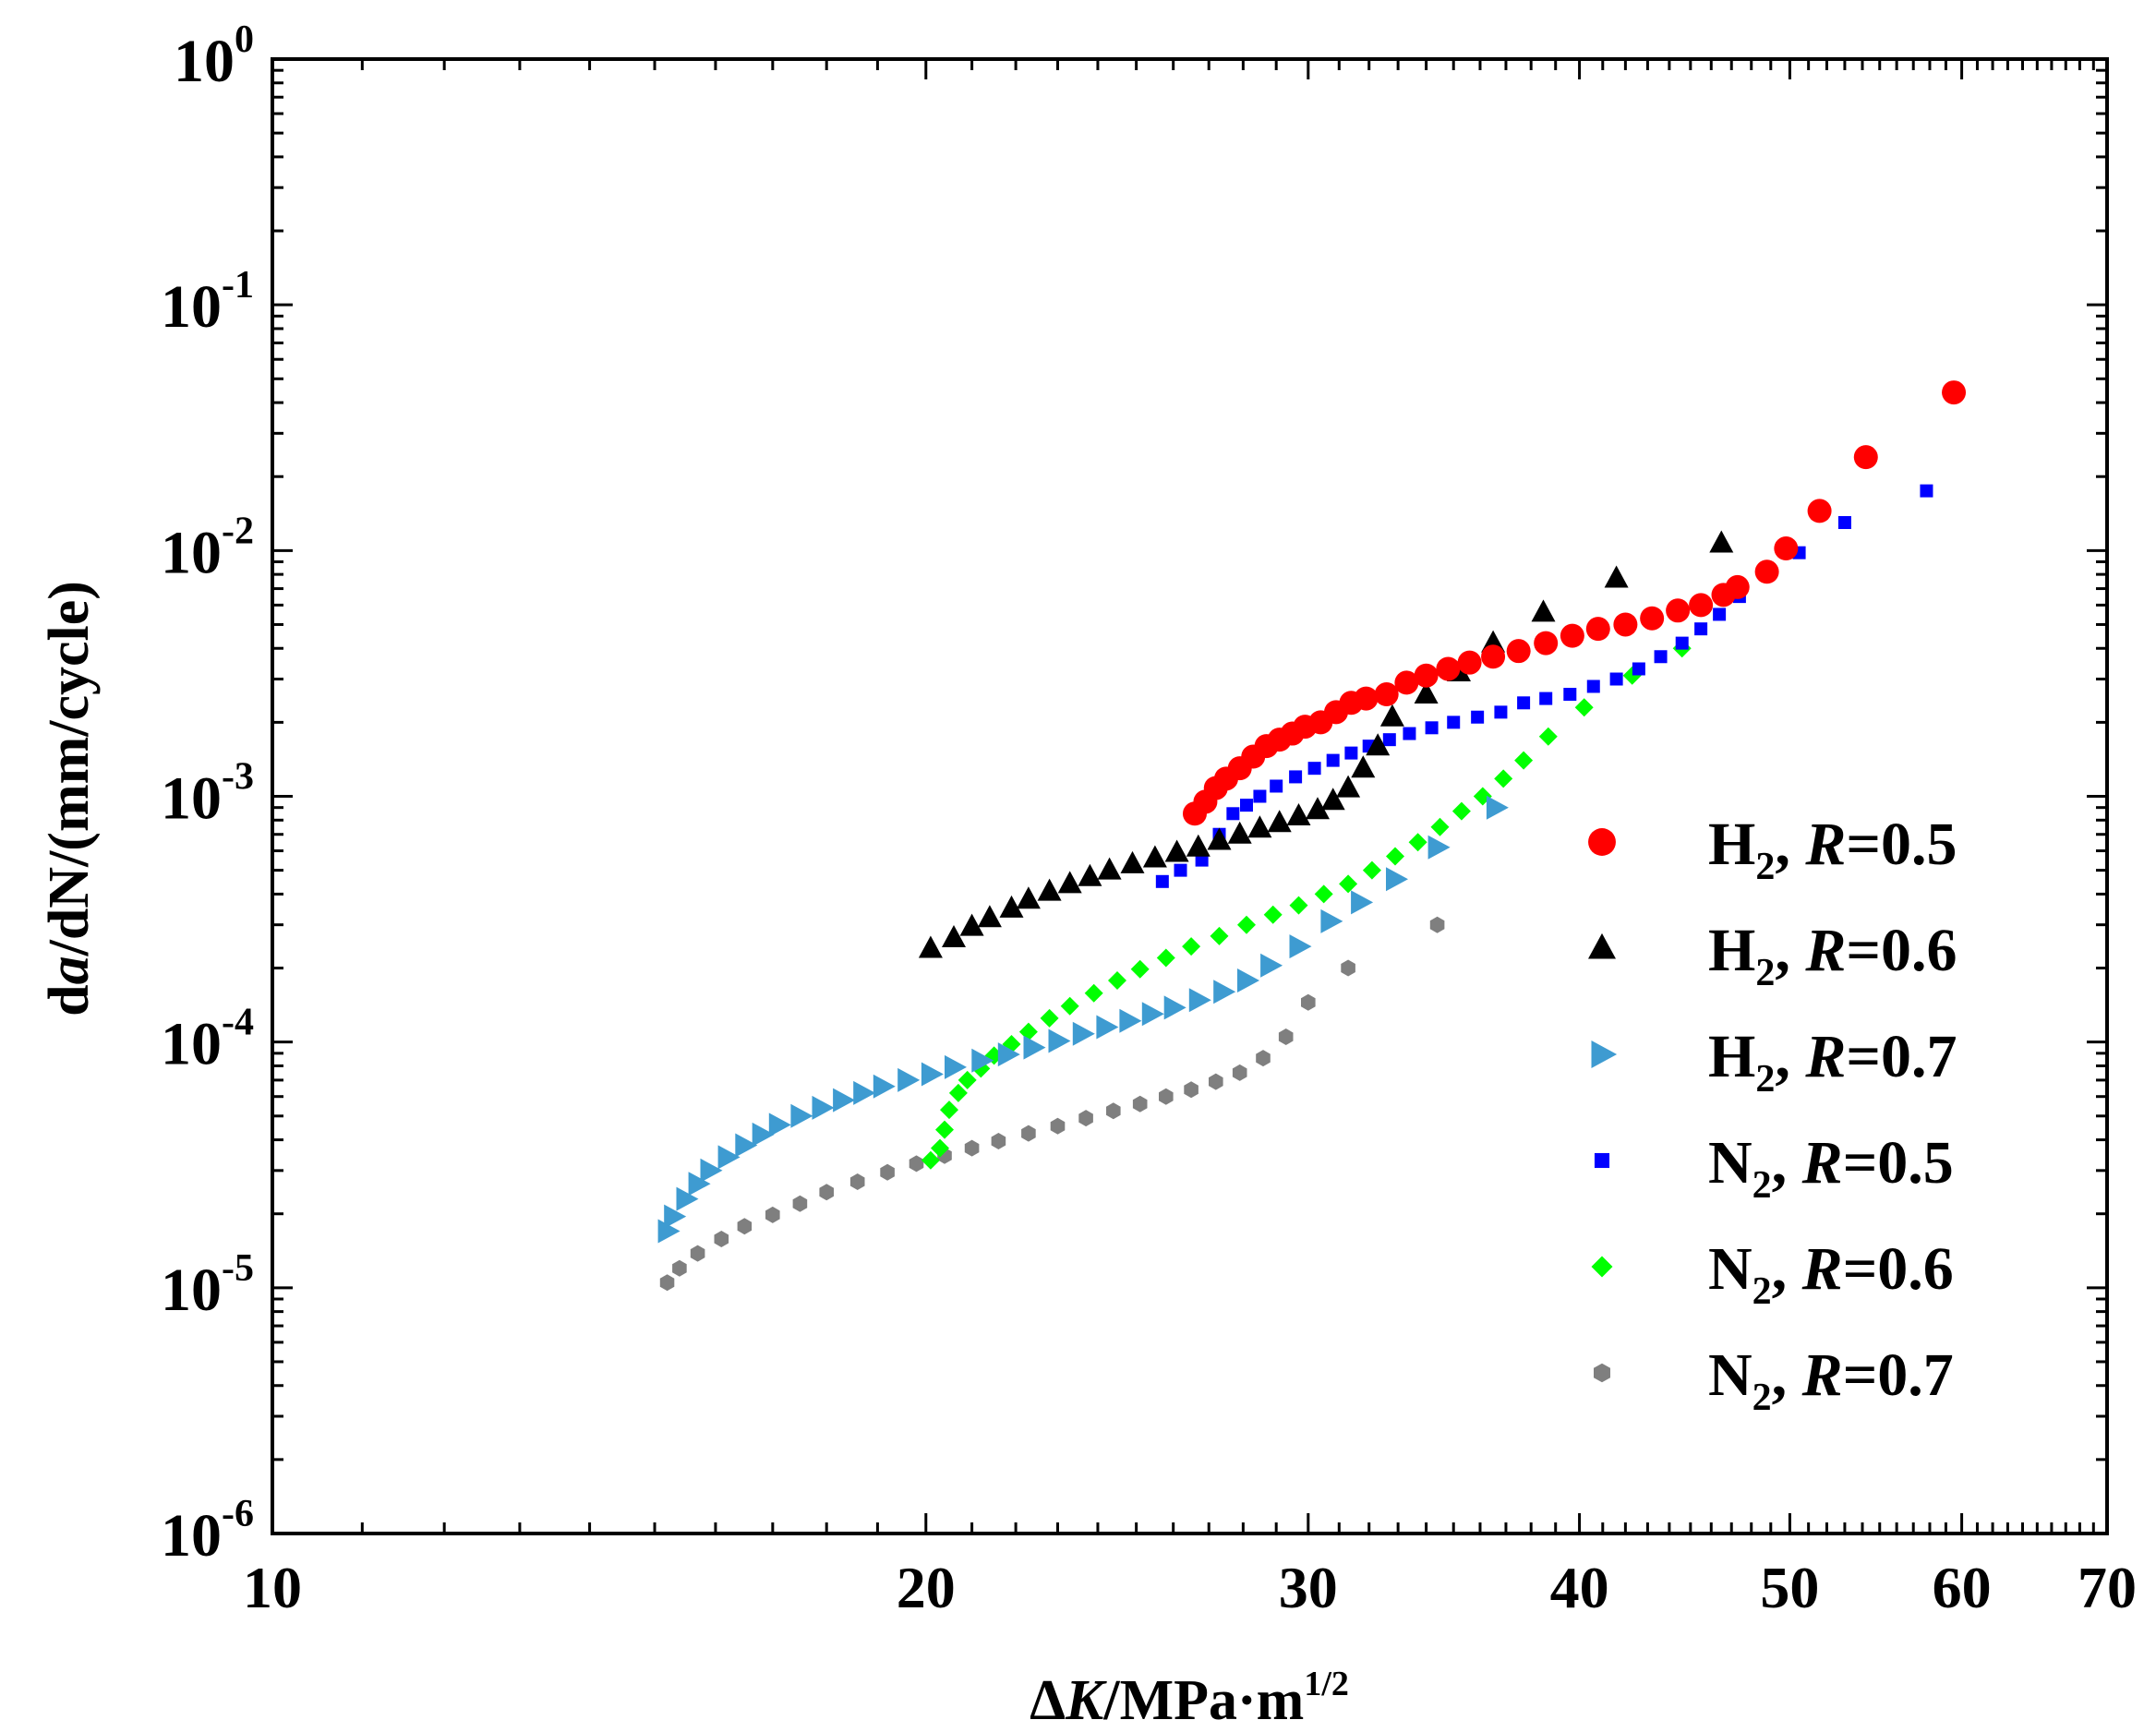 This screenshot has height=1732, width=2156. I want to click on y-tick-exp: 0, so click(245, 39).